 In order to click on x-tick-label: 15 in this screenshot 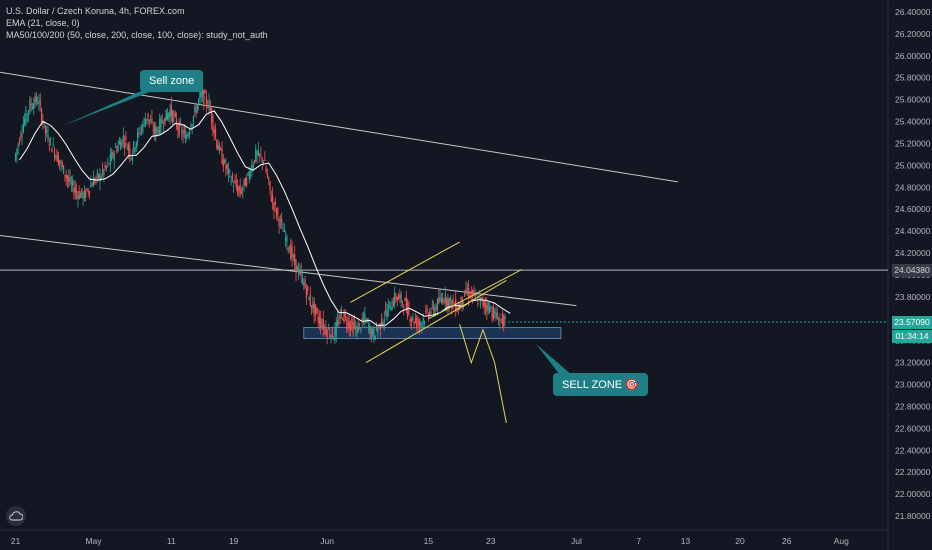, I will do `click(429, 541)`.